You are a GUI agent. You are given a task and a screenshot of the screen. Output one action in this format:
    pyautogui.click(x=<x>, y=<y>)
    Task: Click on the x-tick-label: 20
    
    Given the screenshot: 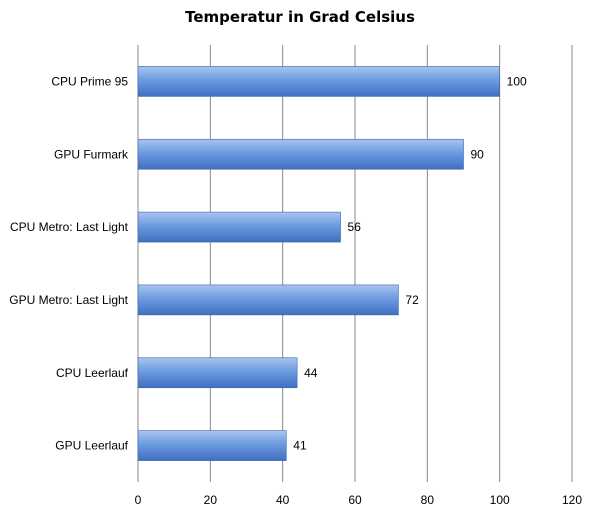 What is the action you would take?
    pyautogui.click(x=211, y=500)
    